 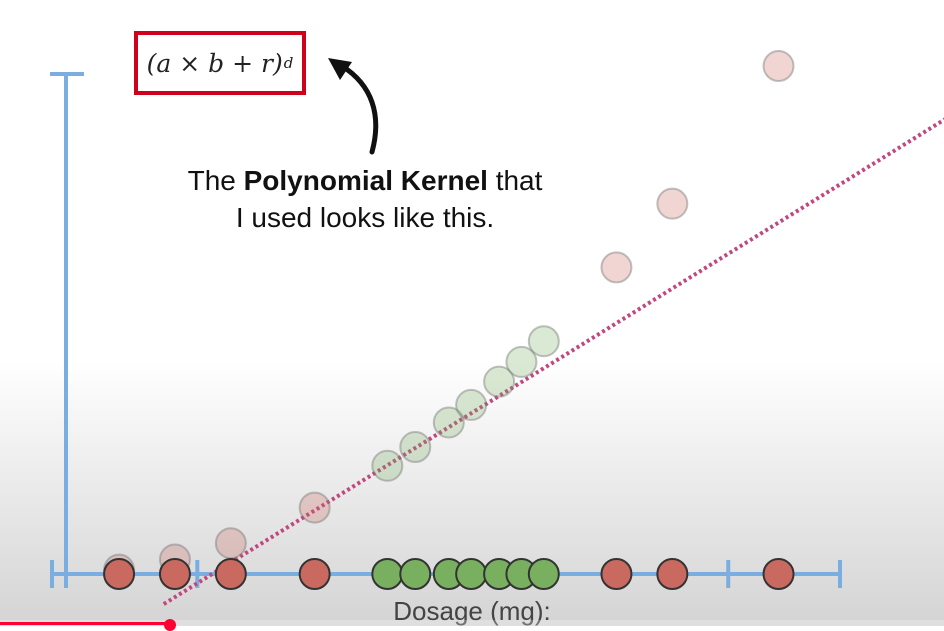 I want to click on caption-text-bold: Polynomial Kernel, so click(x=365, y=180).